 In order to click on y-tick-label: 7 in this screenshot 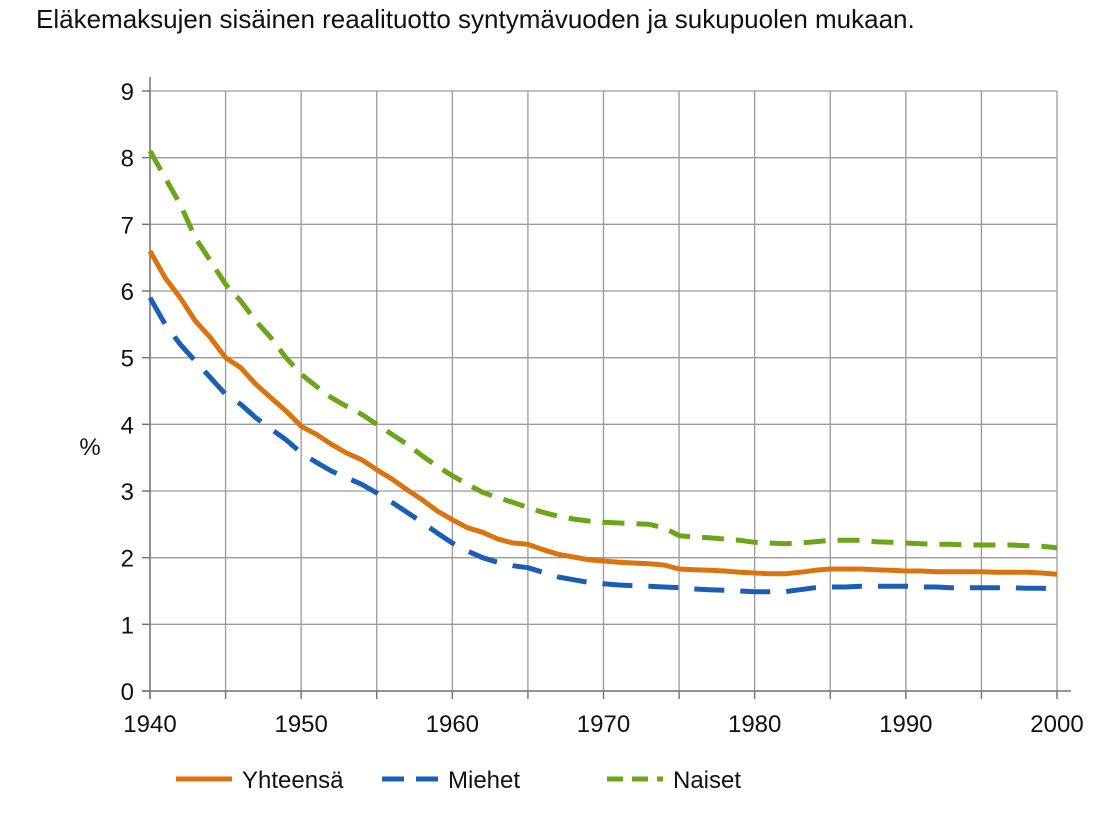, I will do `click(127, 225)`.